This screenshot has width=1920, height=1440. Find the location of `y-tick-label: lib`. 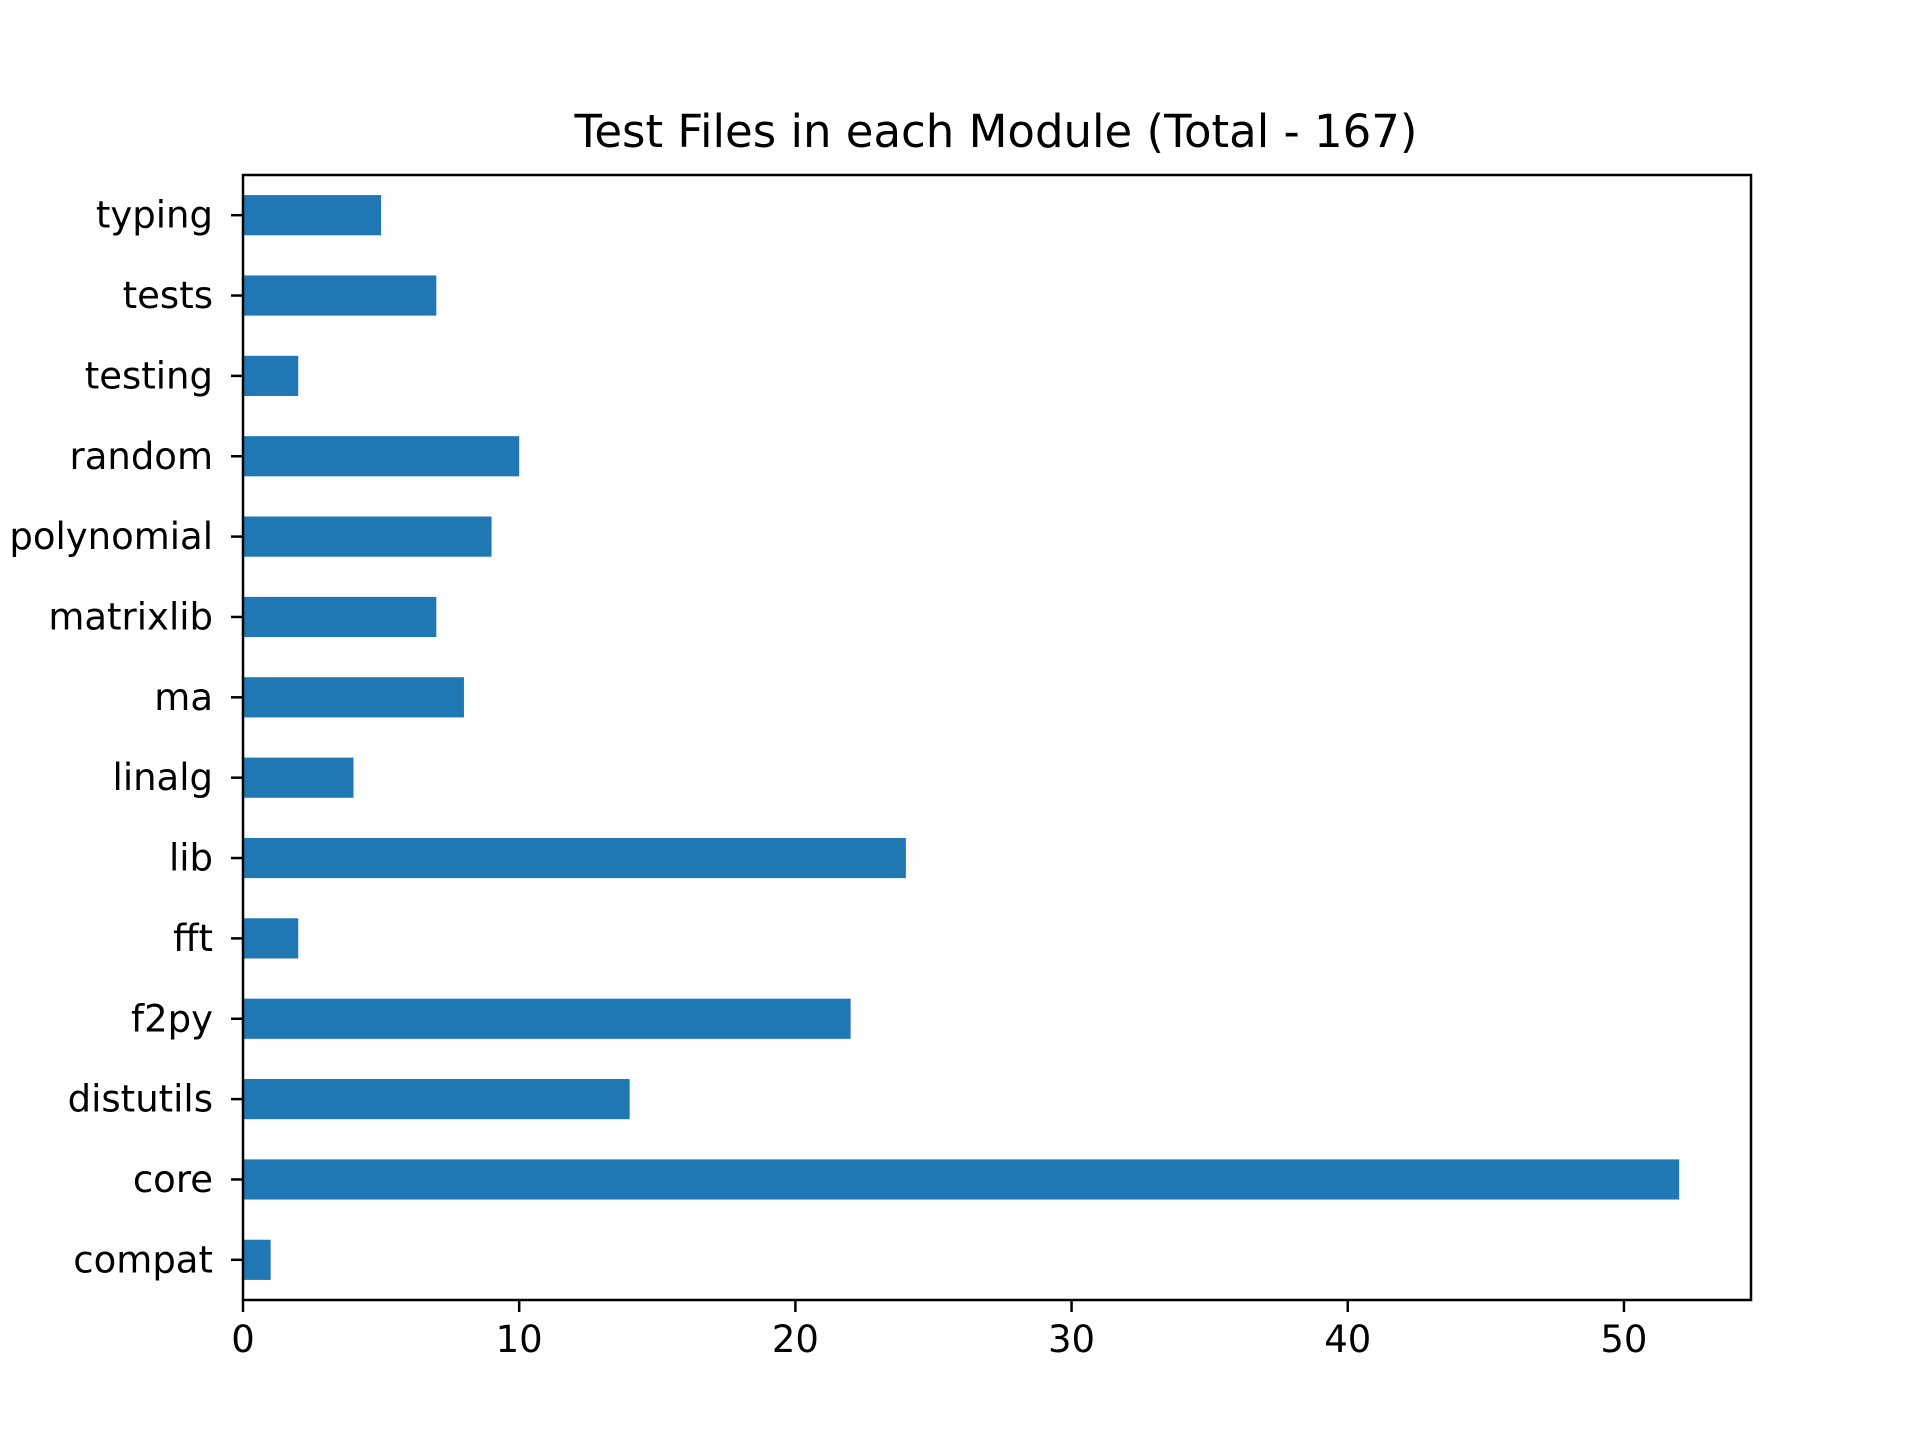

y-tick-label: lib is located at coordinates (191, 858).